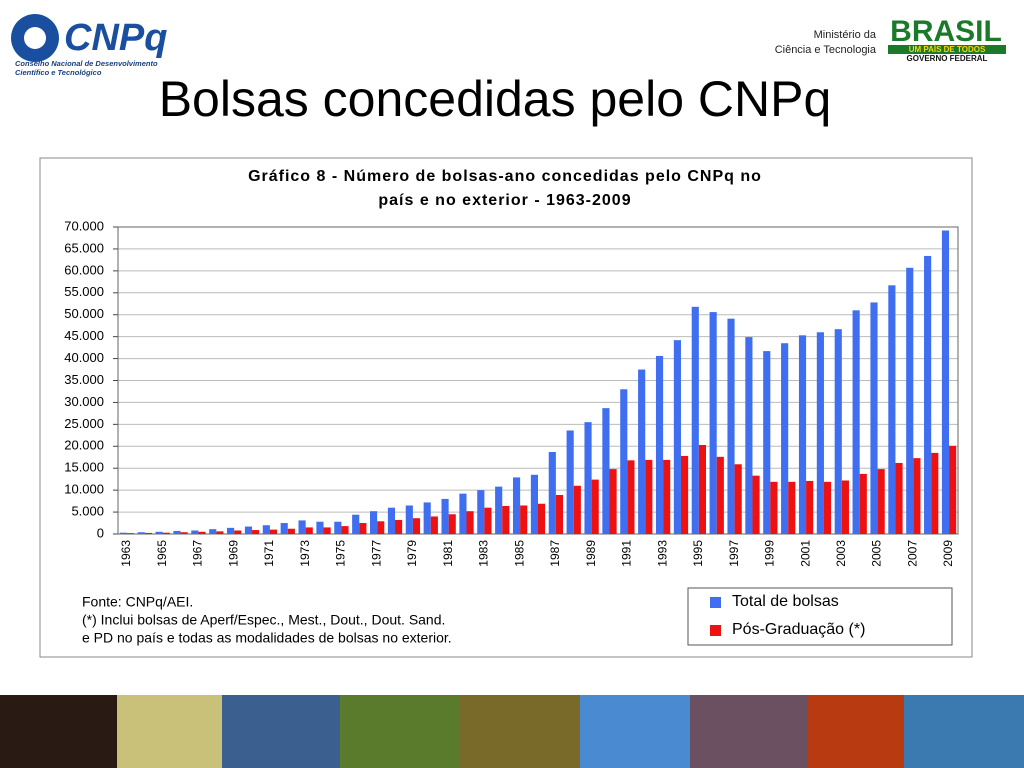 The height and width of the screenshot is (768, 1024). What do you see at coordinates (947, 49) in the screenshot?
I see `slogan: UM PAÍS DE TODOS` at bounding box center [947, 49].